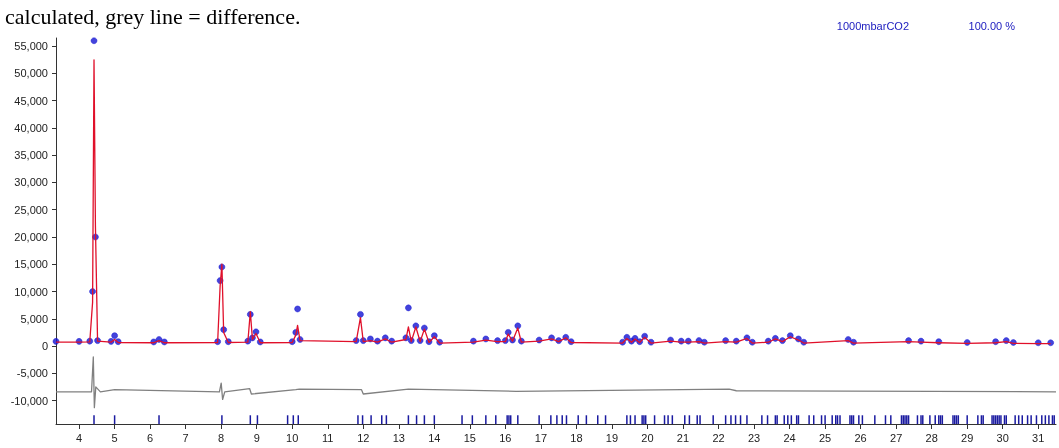 This screenshot has height=448, width=1059. I want to click on x-tick-label: 15, so click(469, 437).